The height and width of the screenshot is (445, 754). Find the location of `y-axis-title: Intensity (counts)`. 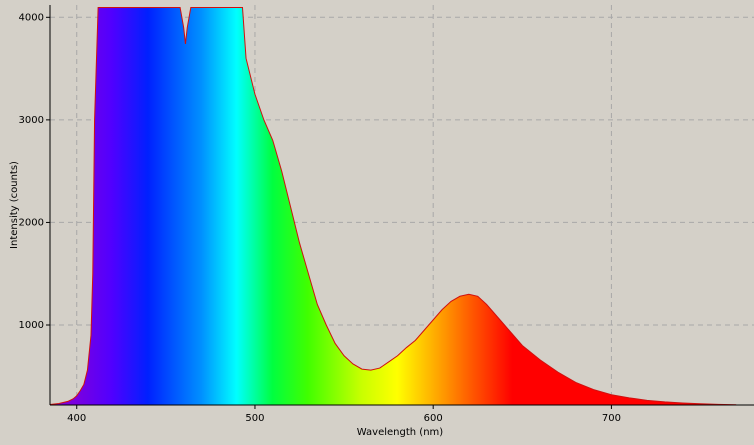

y-axis-title: Intensity (counts) is located at coordinates (14, 205).